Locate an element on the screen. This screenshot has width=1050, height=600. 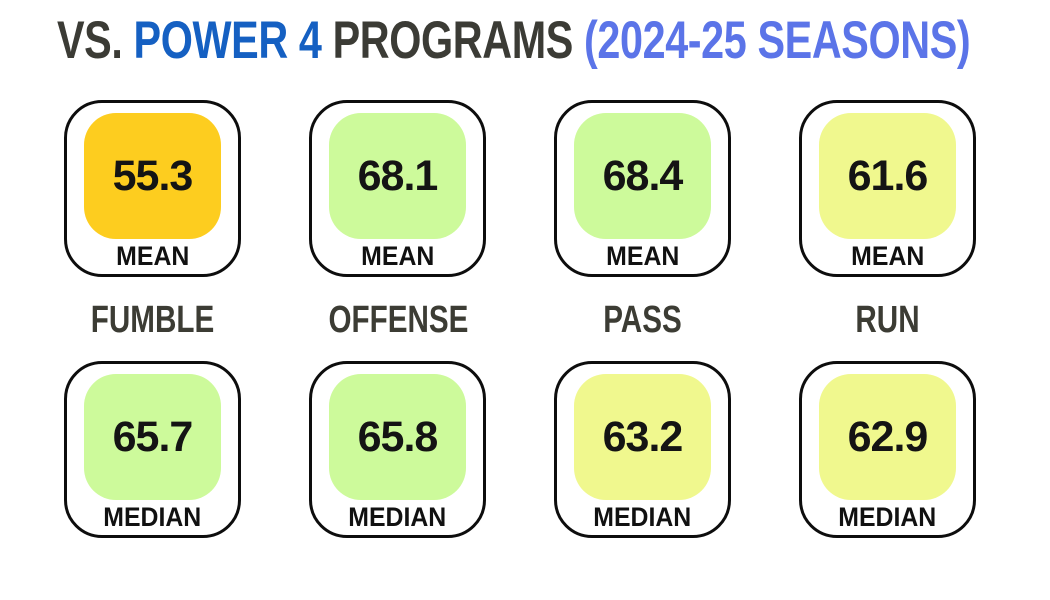
fumble-mean-value: 55.3 is located at coordinates (153, 175).